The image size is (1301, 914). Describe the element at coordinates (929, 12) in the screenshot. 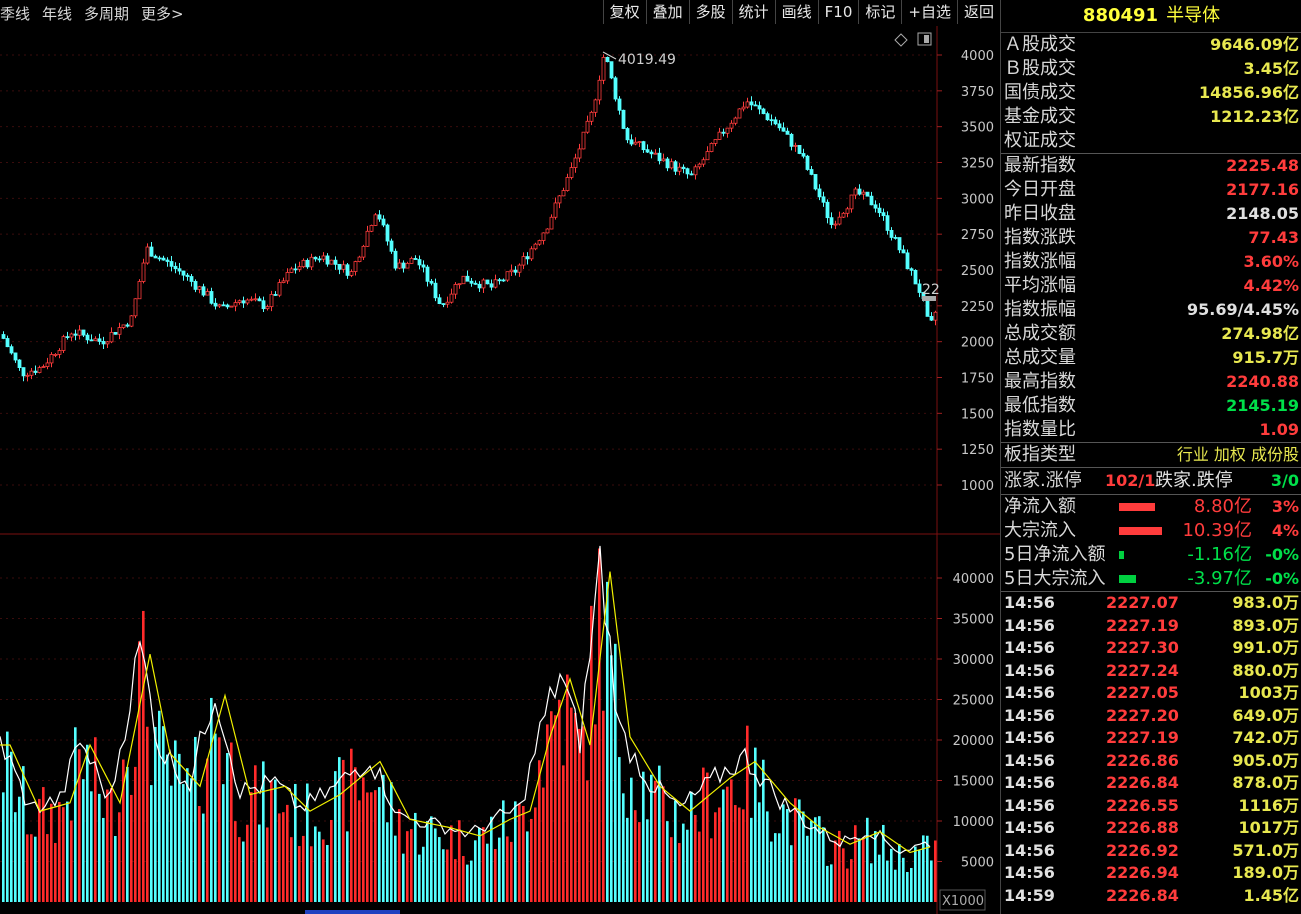

I see `add-watchlist-button: +自选` at that location.